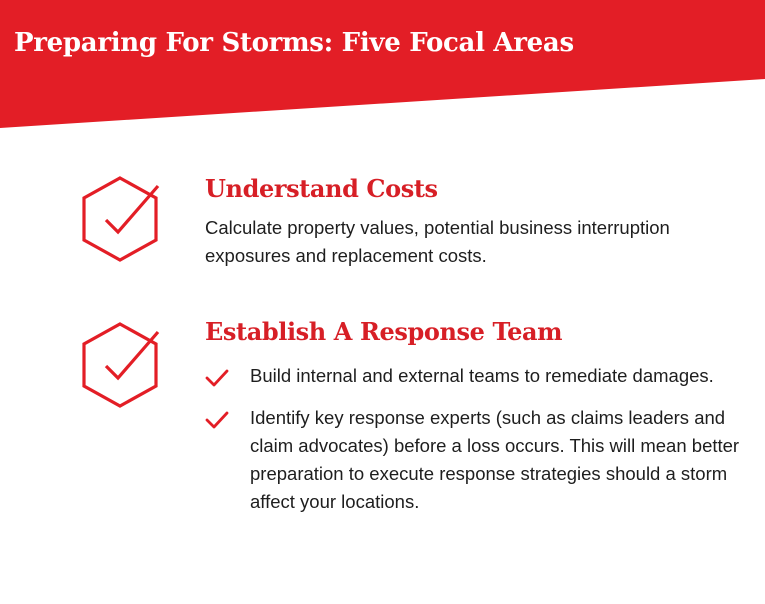 Image resolution: width=765 pixels, height=604 pixels. Describe the element at coordinates (294, 43) in the screenshot. I see `page-title: Preparing For Storms: Five Focal Areas` at that location.